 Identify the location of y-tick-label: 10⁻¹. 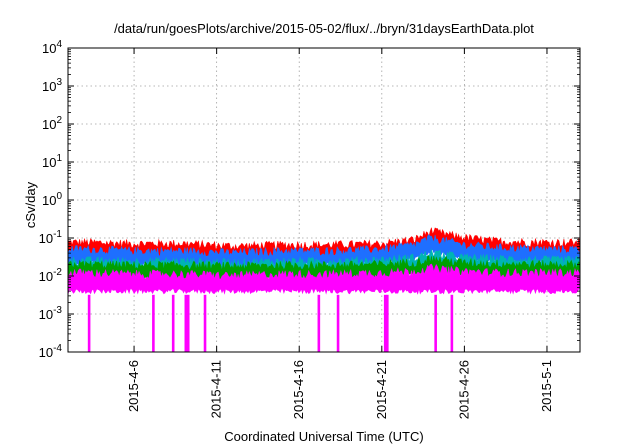
(51, 237).